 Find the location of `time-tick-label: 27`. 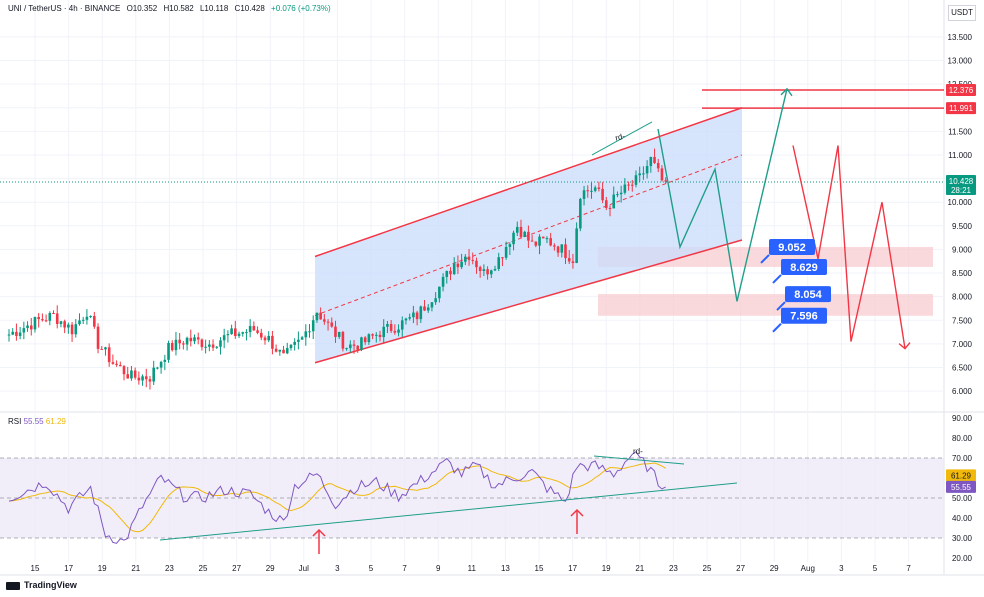

time-tick-label: 27 is located at coordinates (740, 568).